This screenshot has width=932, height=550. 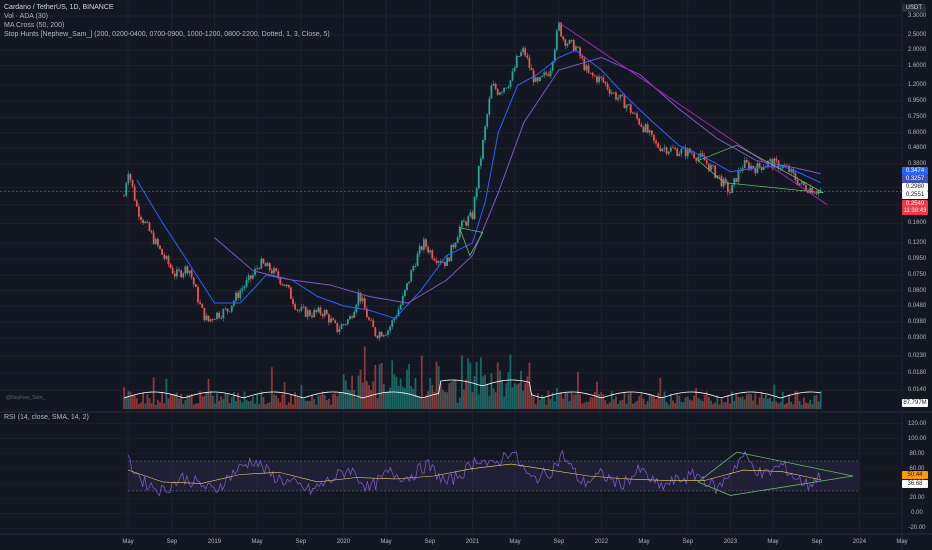 I want to click on time-tick-label: Sep, so click(x=430, y=542).